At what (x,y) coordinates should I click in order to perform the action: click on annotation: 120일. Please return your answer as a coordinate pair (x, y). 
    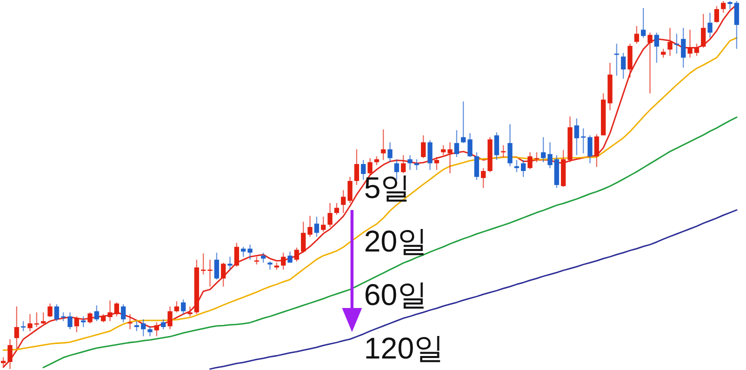
    Looking at the image, I should click on (404, 349).